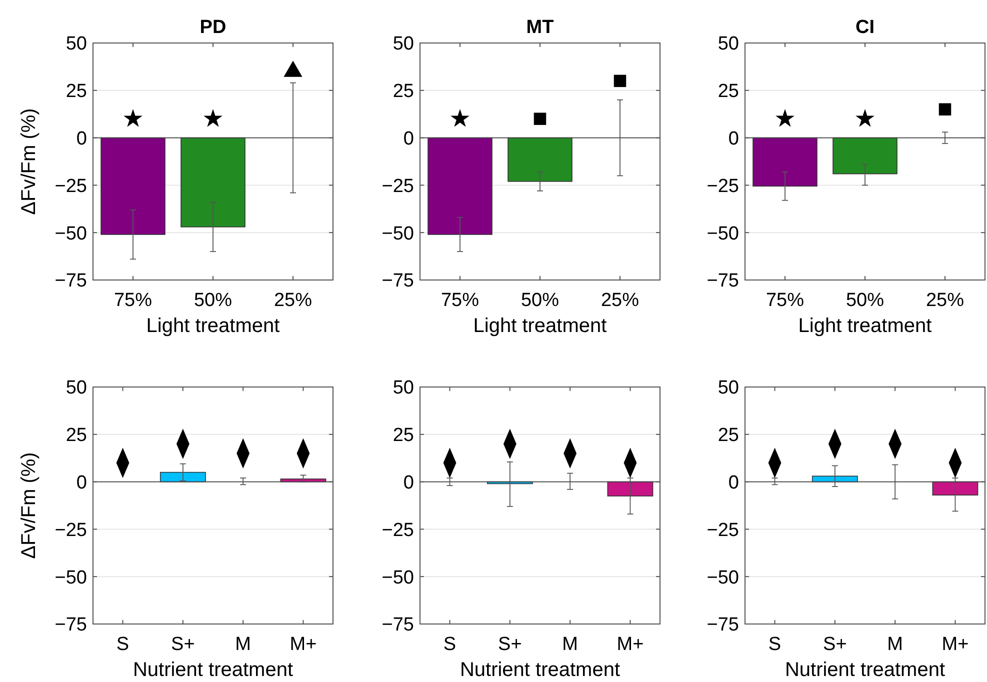 This screenshot has width=987, height=682. What do you see at coordinates (540, 27) in the screenshot?
I see `chart-title: MT` at bounding box center [540, 27].